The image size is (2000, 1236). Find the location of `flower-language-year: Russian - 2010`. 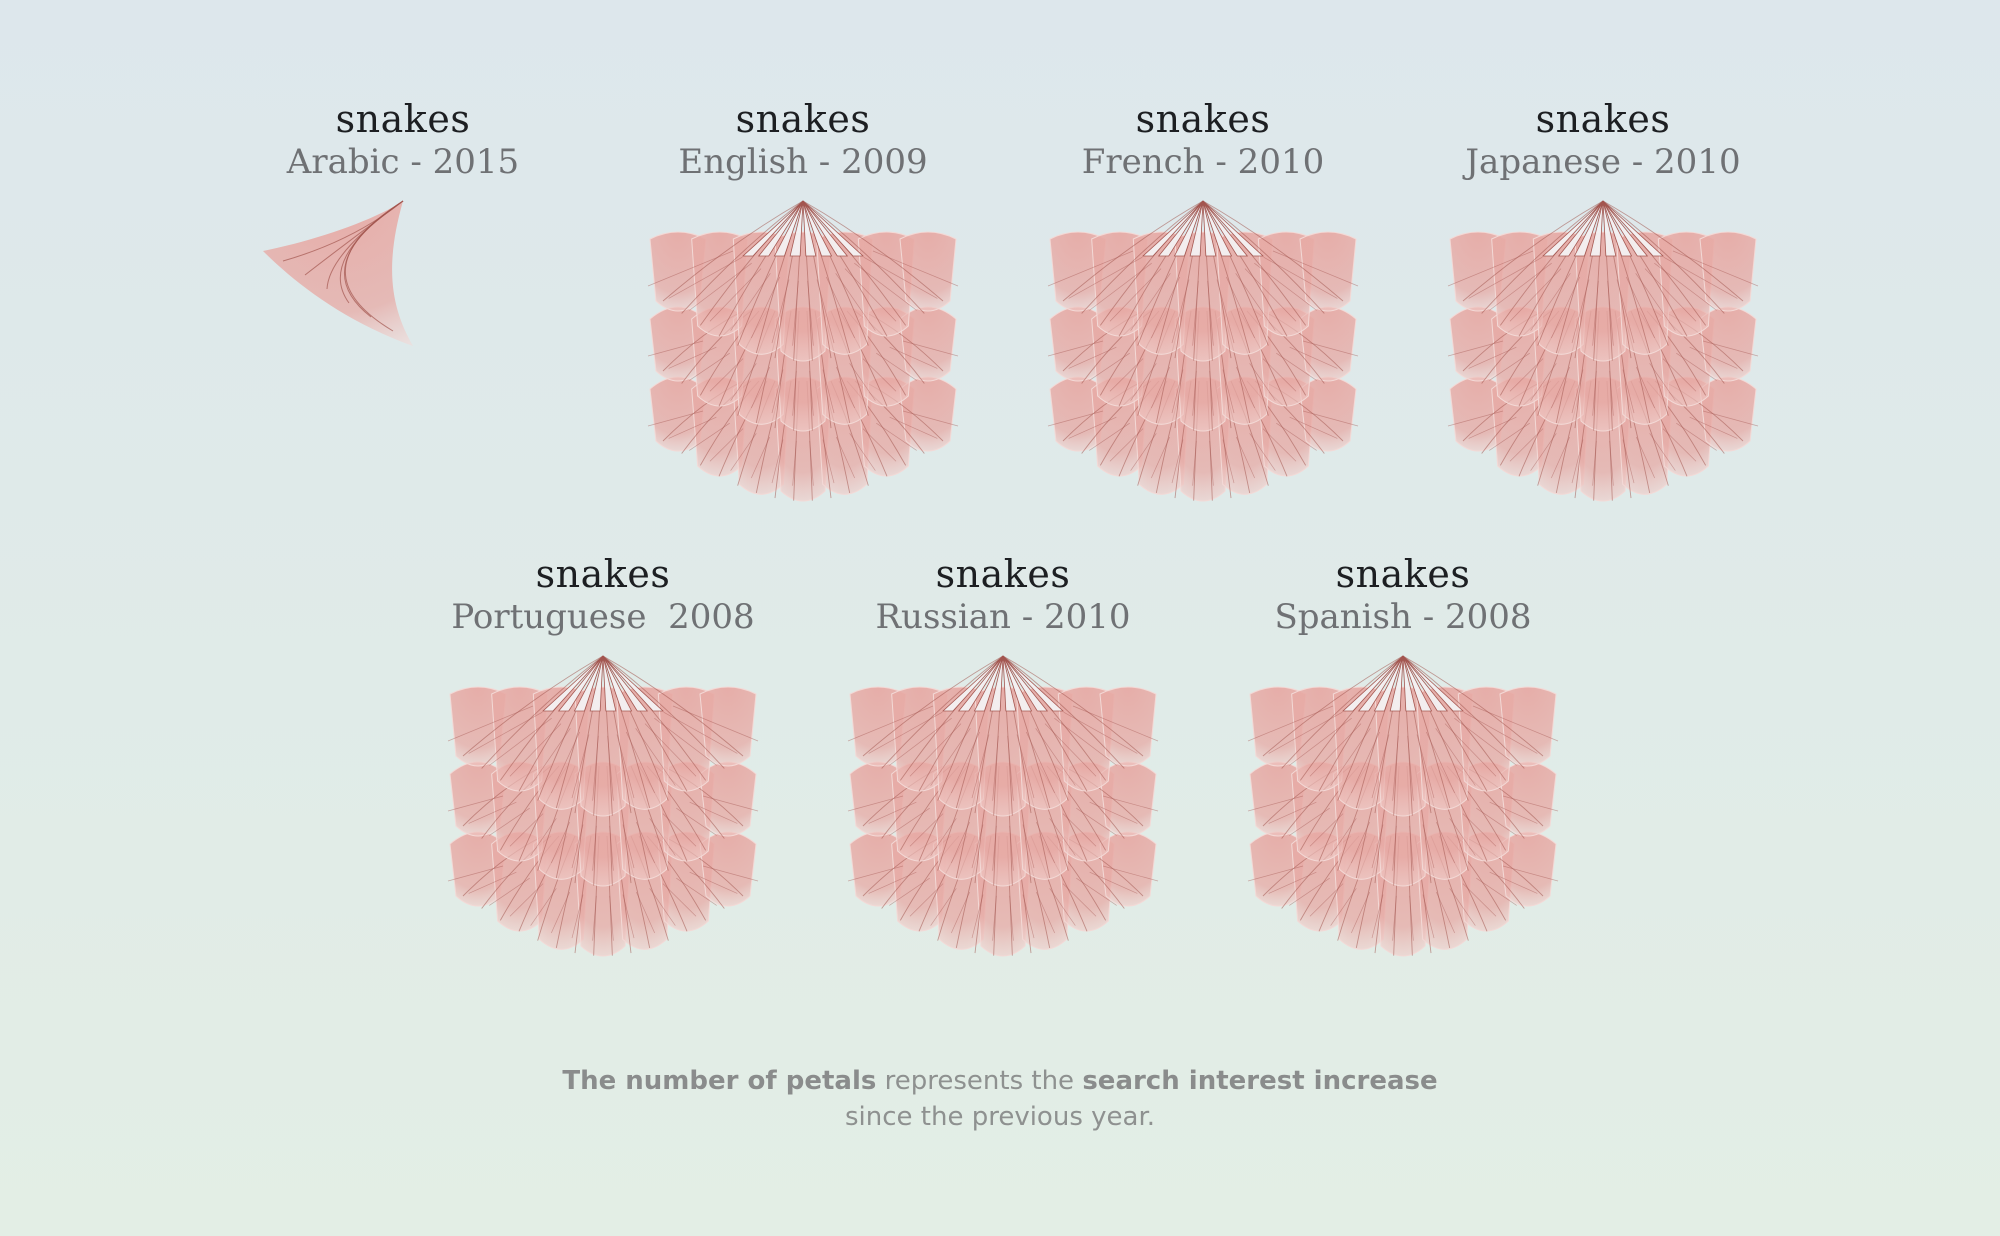

flower-language-year: Russian - 2010 is located at coordinates (1003, 617).